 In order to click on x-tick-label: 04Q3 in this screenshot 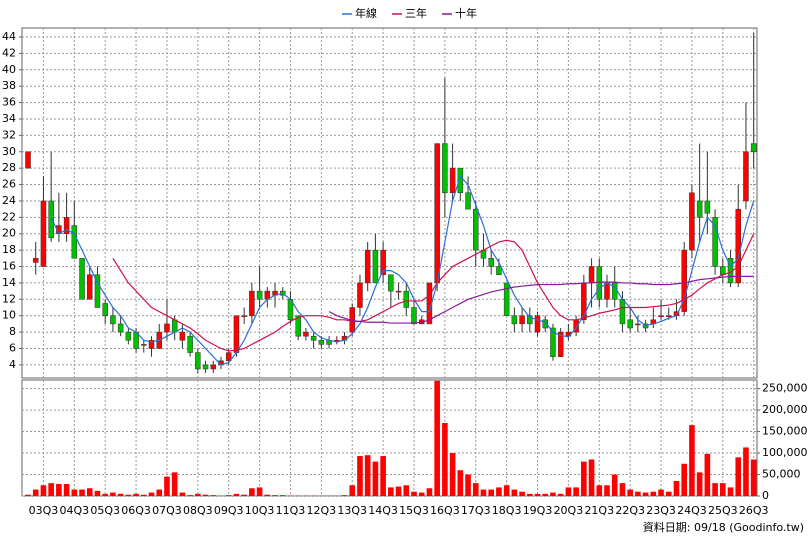, I will do `click(74, 510)`.